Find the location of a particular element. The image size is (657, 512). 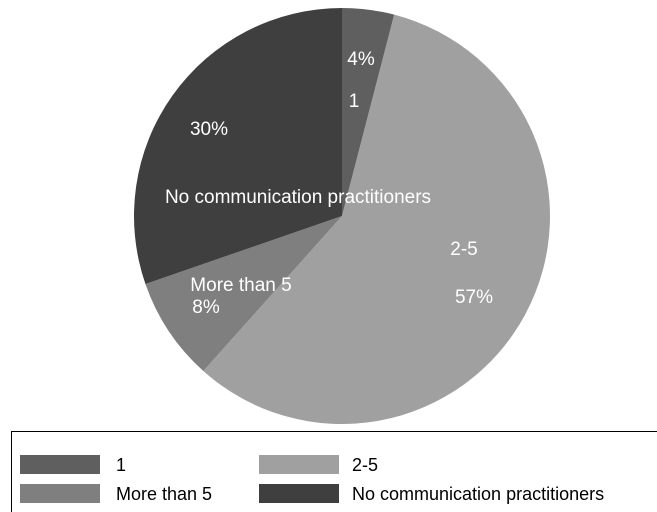

legend-label-1: 1 is located at coordinates (121, 465).